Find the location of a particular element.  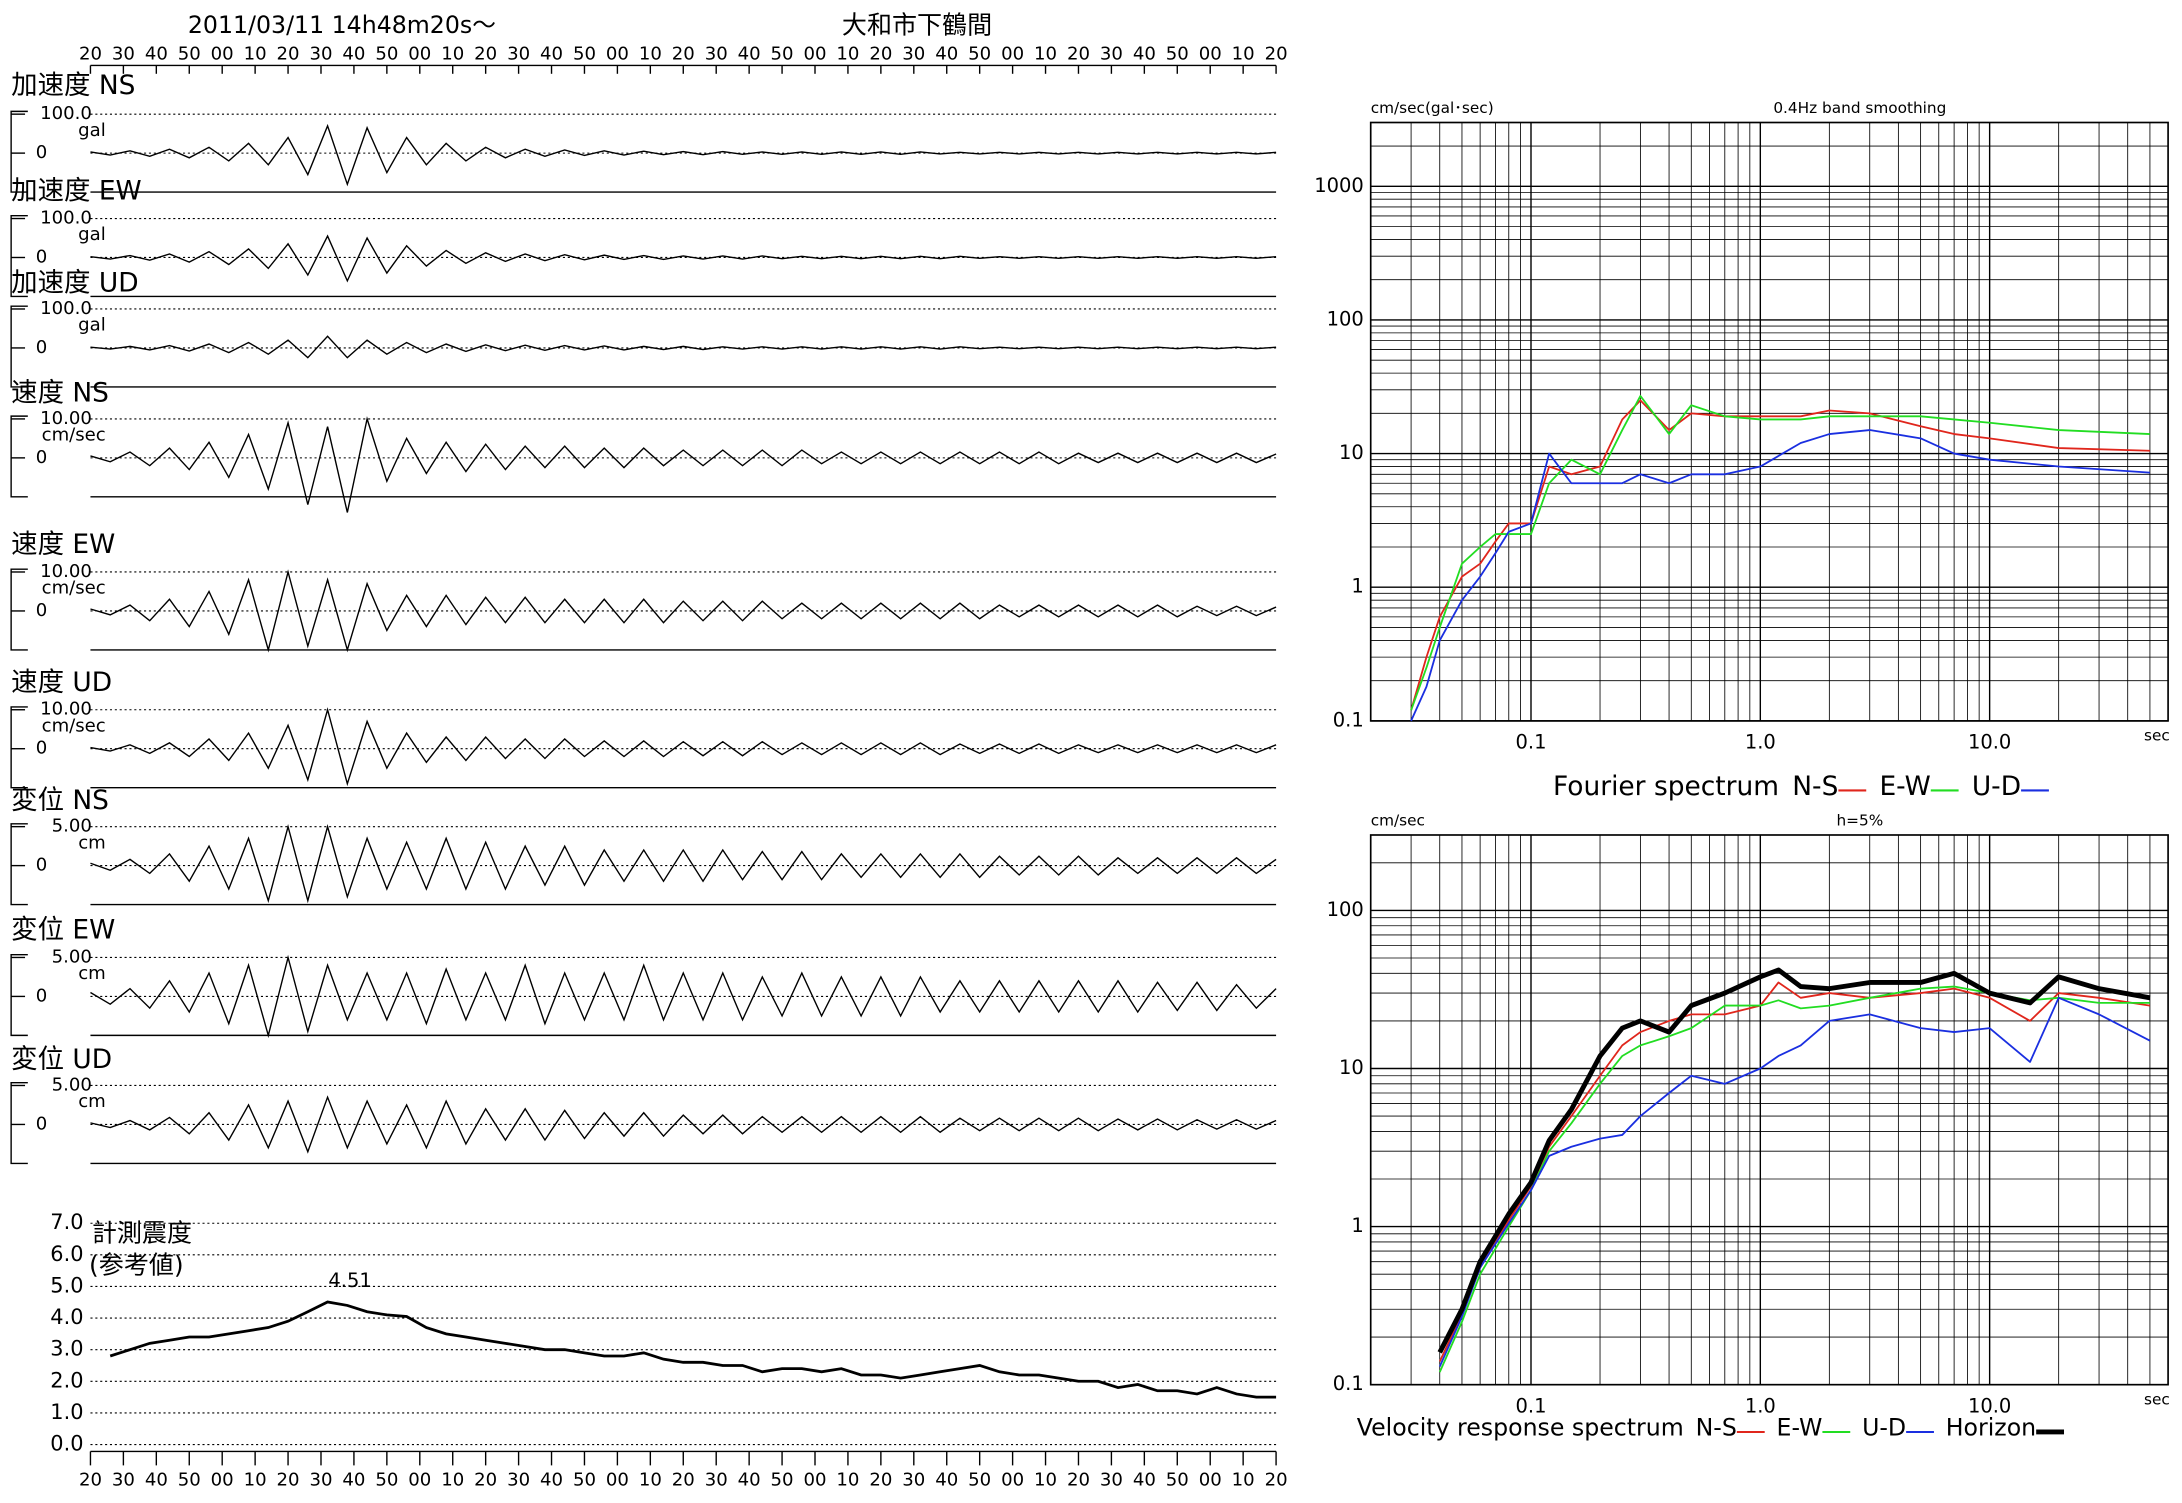

unit-label: cm/sec is located at coordinates (74, 725).